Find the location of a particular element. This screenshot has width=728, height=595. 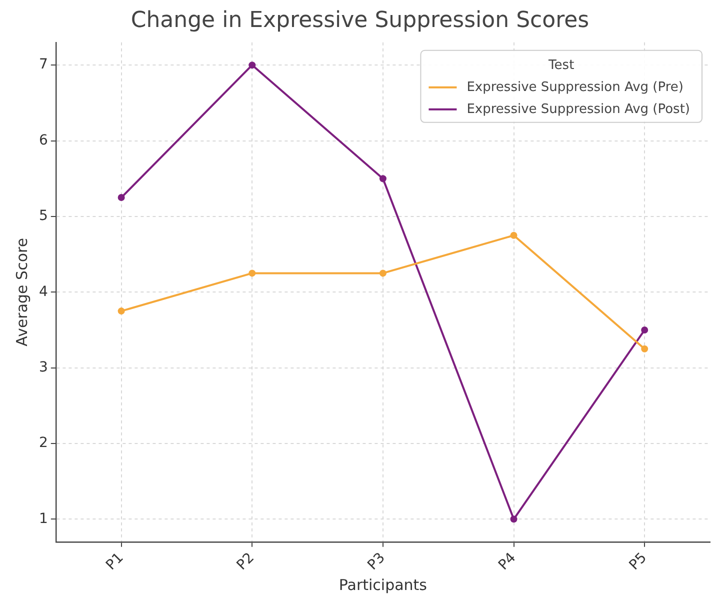

legend-title: Test is located at coordinates (561, 65).